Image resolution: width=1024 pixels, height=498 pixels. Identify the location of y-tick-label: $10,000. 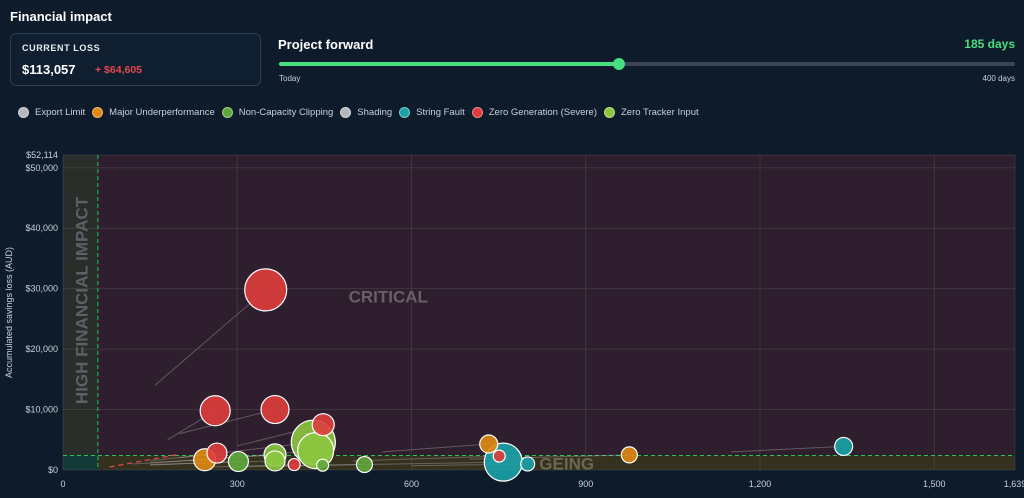
(41, 410).